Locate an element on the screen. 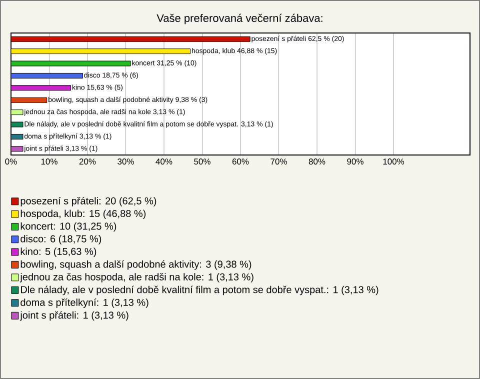 This screenshot has width=480, height=379. chart-title: Vaše preferovaná večerní zábava: is located at coordinates (239, 19).